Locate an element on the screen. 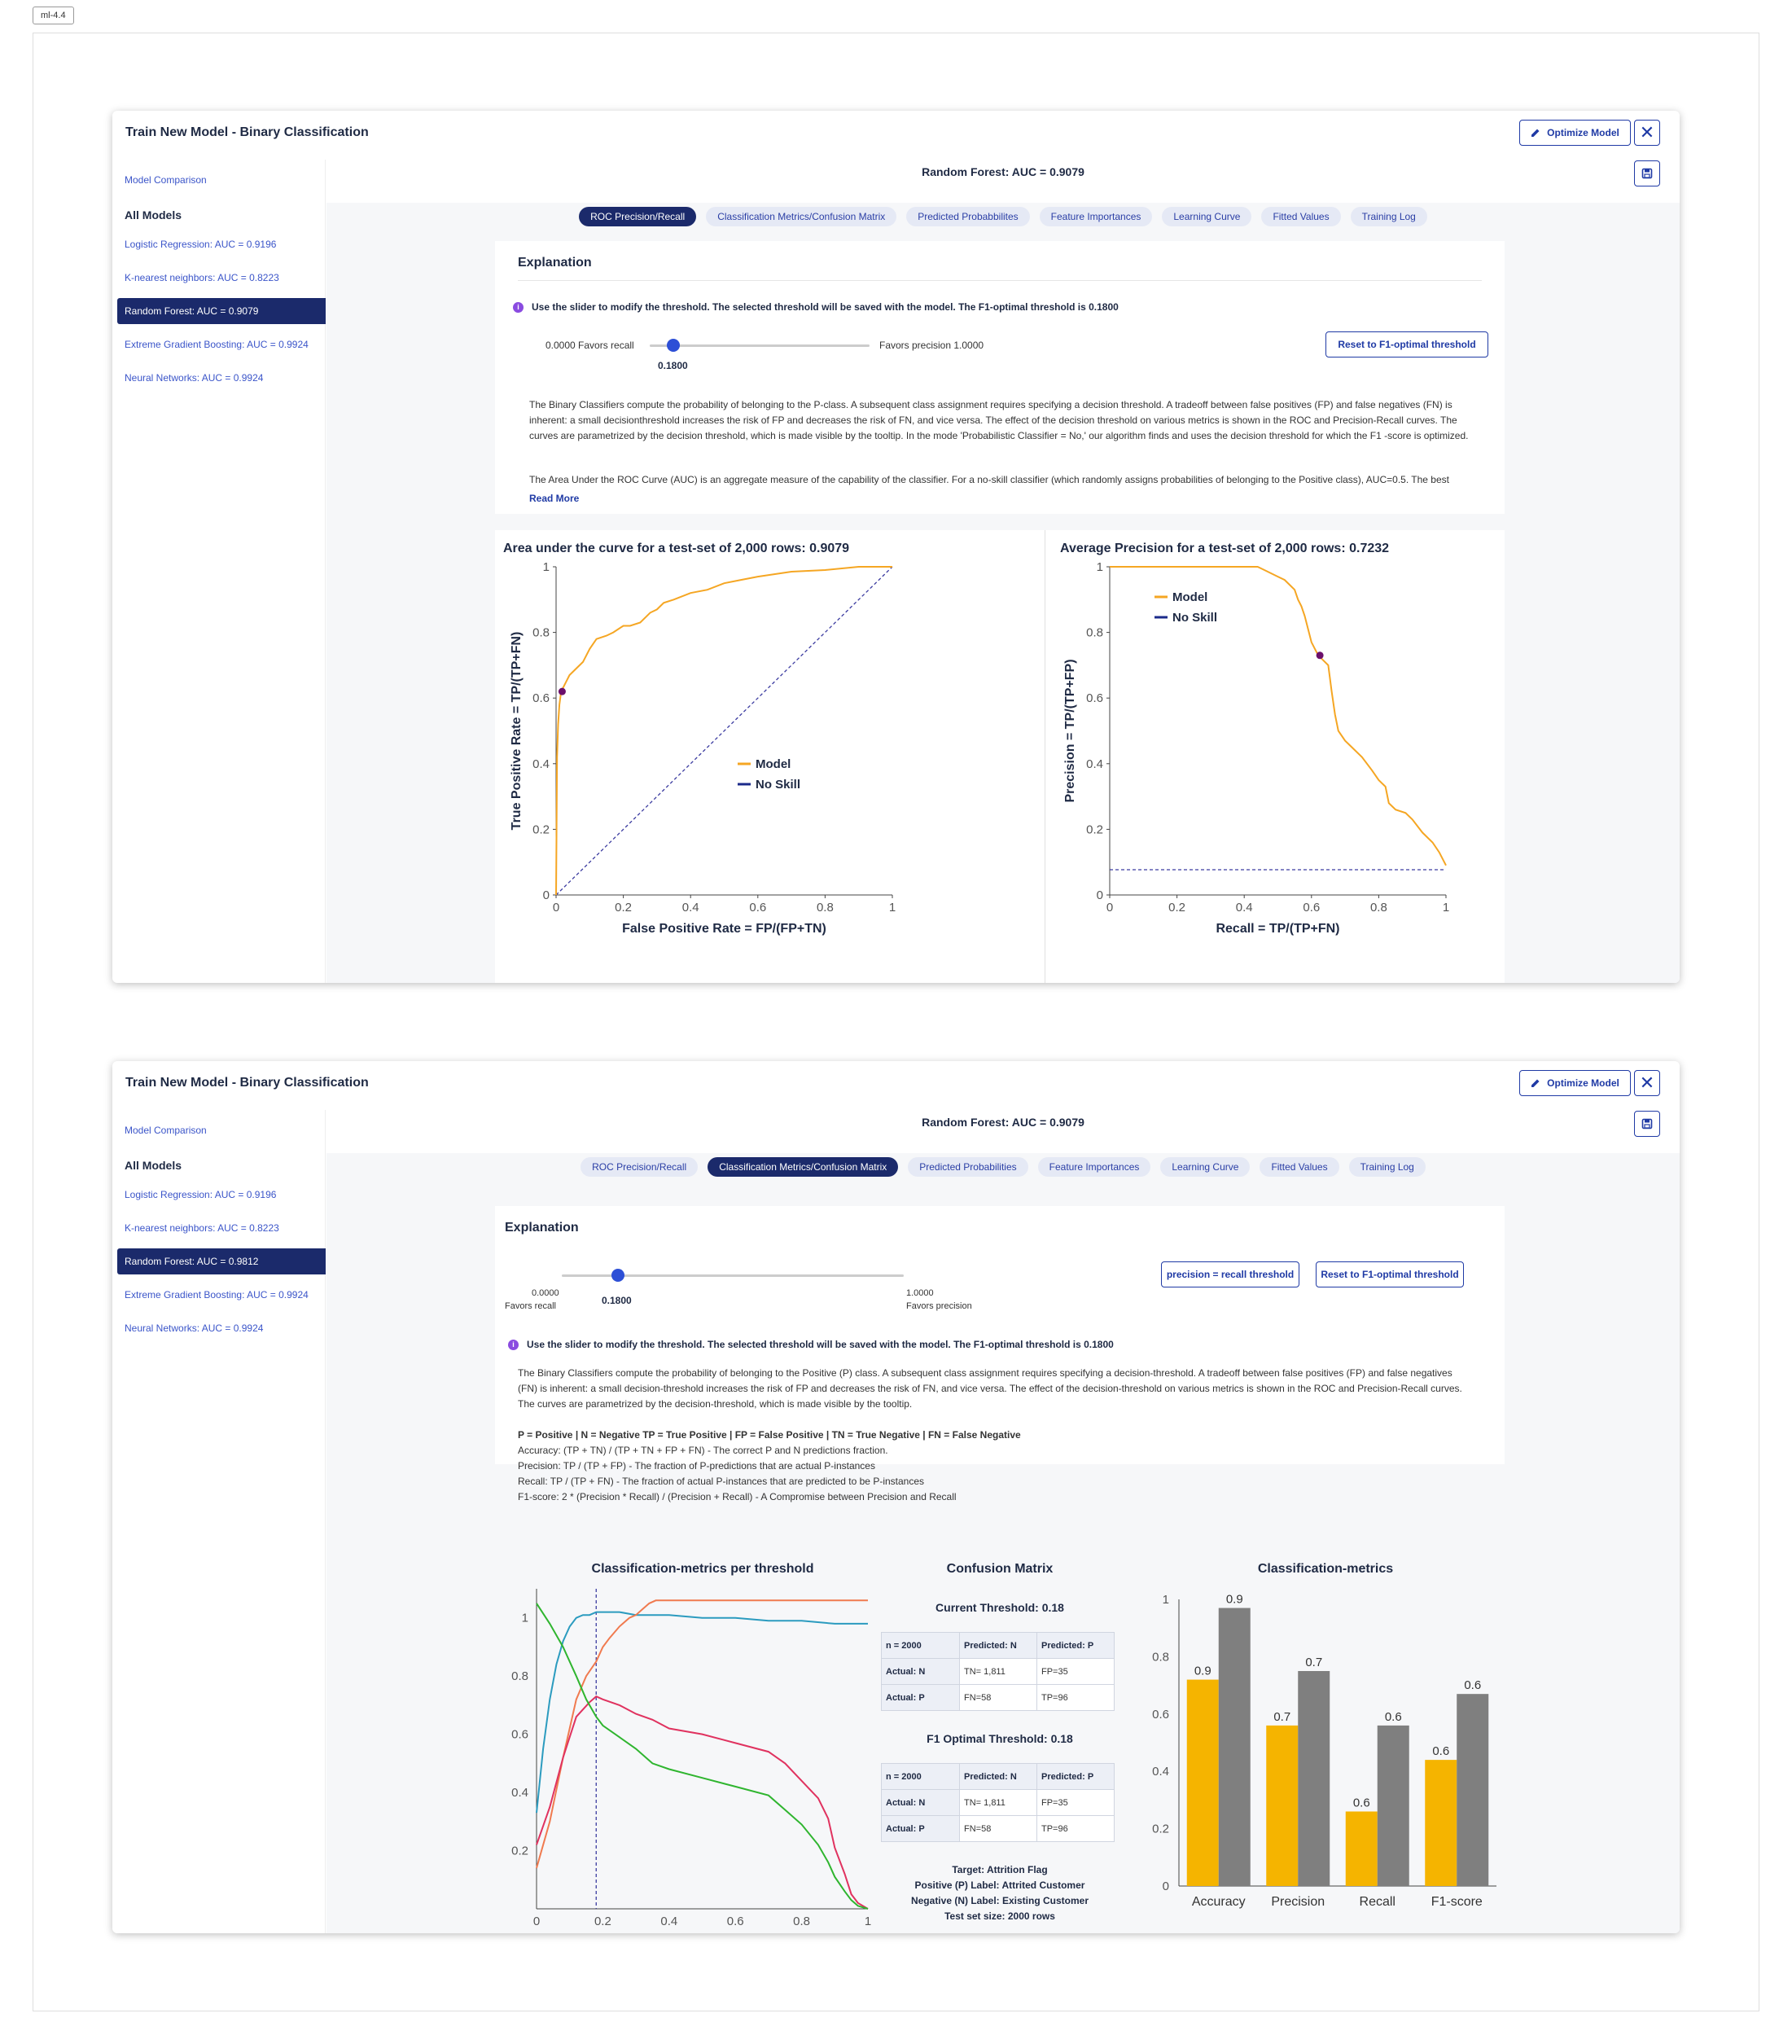  info-icon: i is located at coordinates (513, 1344).